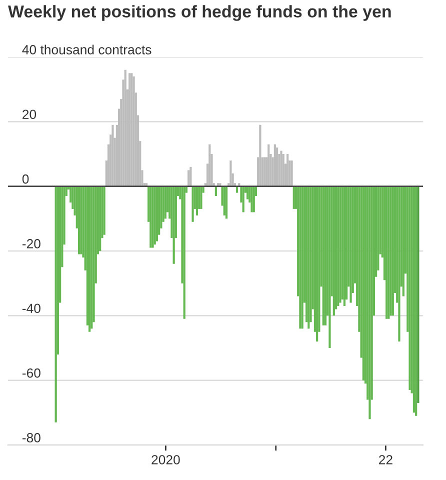  Describe the element at coordinates (31, 309) in the screenshot. I see `y-tick-label: -40` at that location.